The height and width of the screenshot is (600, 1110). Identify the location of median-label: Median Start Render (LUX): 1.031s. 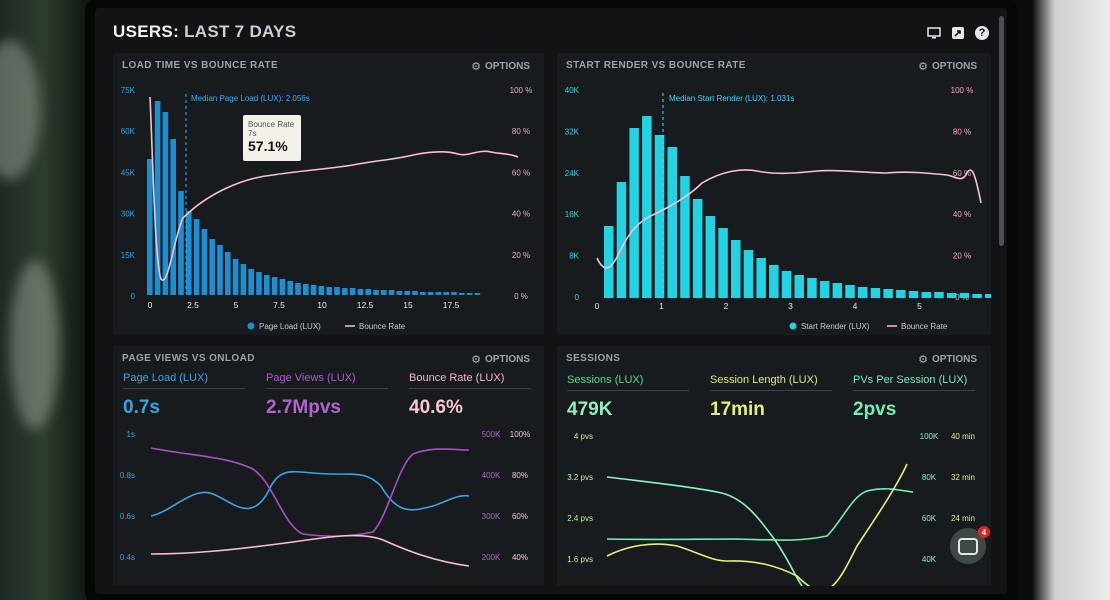
(731, 98).